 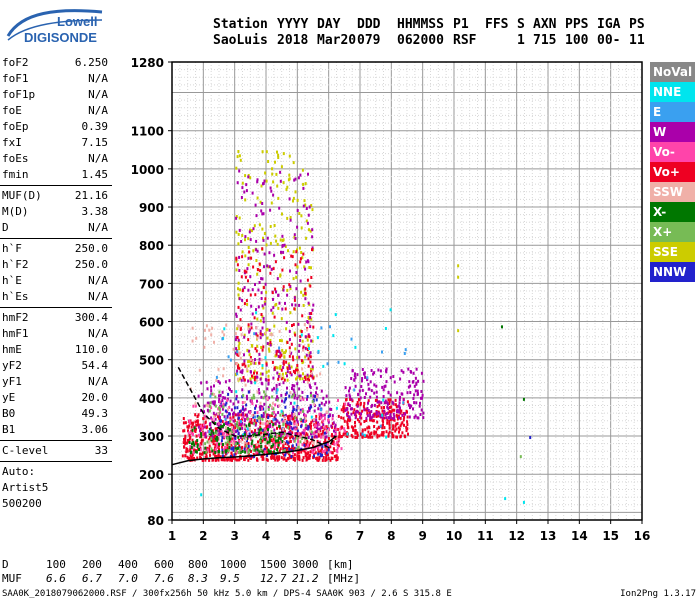 I want to click on param-row-fmin: fmin 1.45, so click(x=56, y=175).